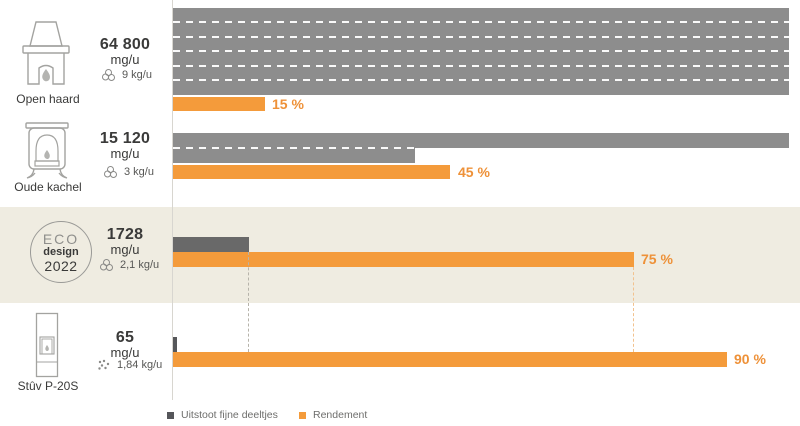 The width and height of the screenshot is (800, 426). Describe the element at coordinates (140, 365) in the screenshot. I see `consumption-text: 1,84 kg/u` at that location.